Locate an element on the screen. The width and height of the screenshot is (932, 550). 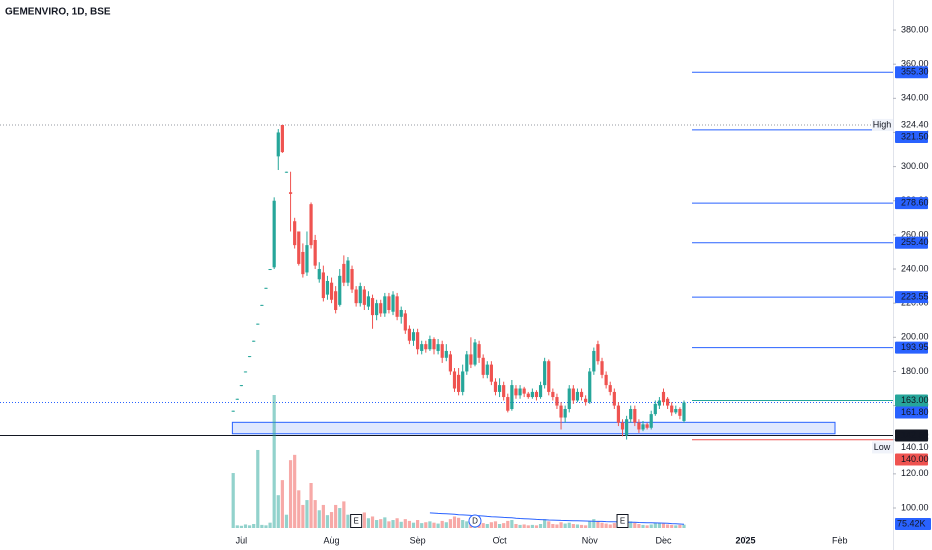
zone is located at coordinates (533, 428).